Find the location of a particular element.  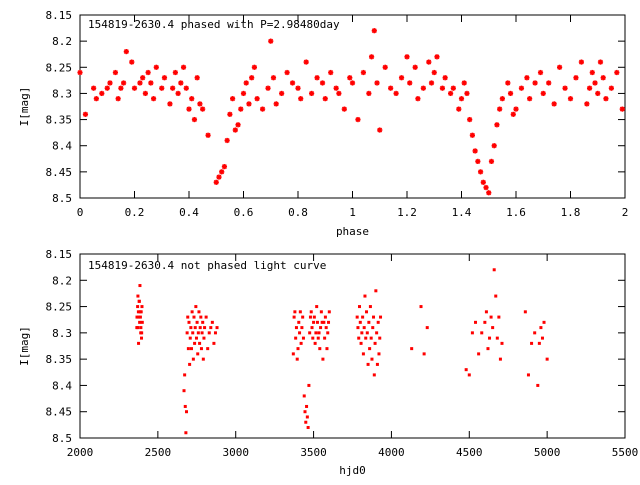

chart-title: 154819-2630.4 phased with P=2.98480day is located at coordinates (214, 24).